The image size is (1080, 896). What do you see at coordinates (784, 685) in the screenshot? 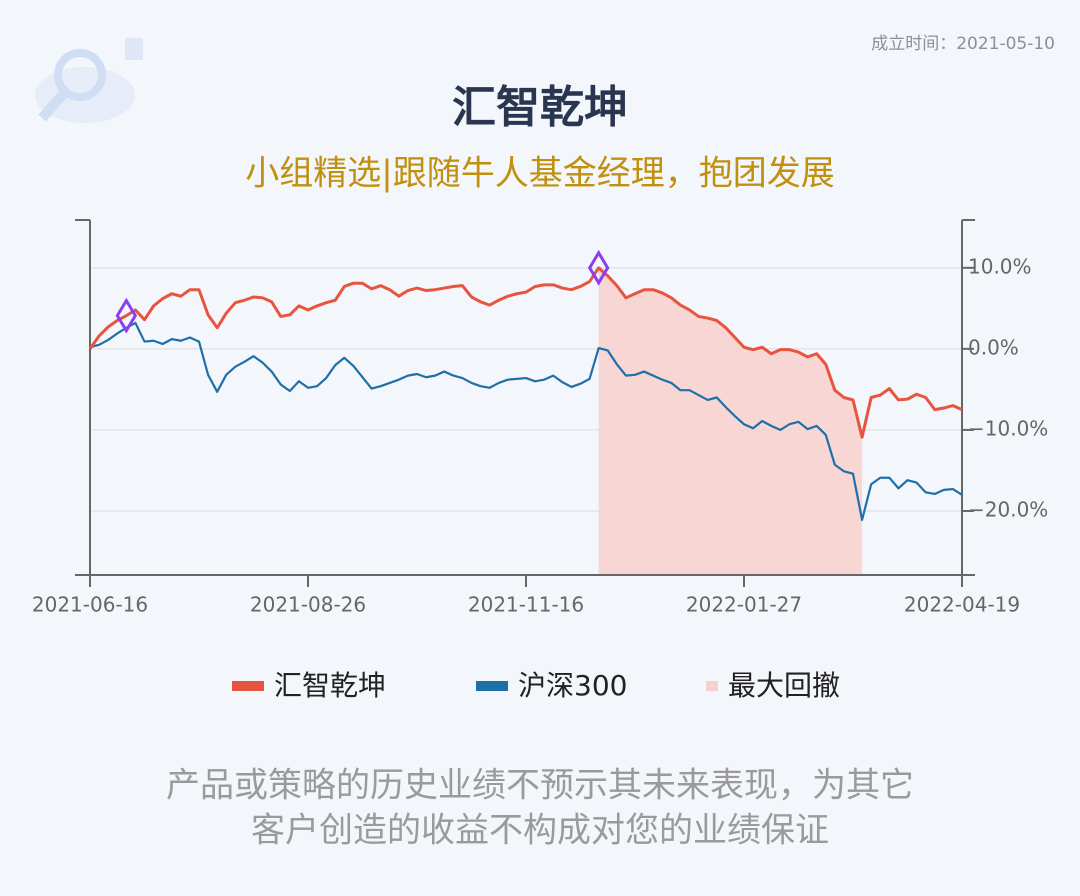
I see `legend-label: 最大回撤` at bounding box center [784, 685].